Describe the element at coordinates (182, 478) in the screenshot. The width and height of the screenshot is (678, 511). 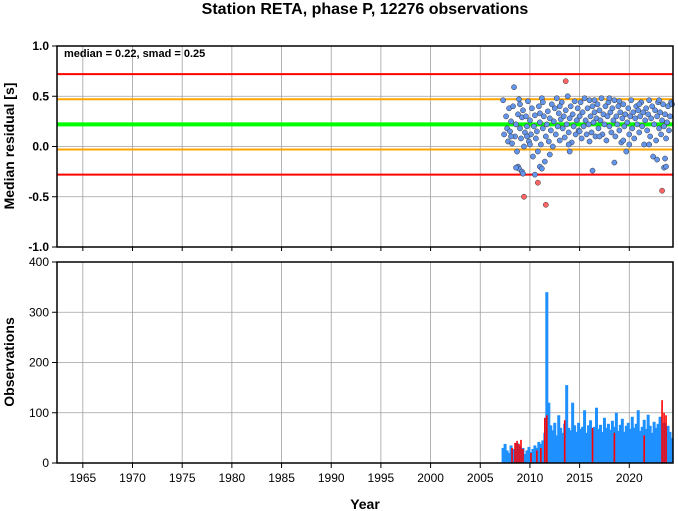
I see `x-tick-label: 1975` at that location.